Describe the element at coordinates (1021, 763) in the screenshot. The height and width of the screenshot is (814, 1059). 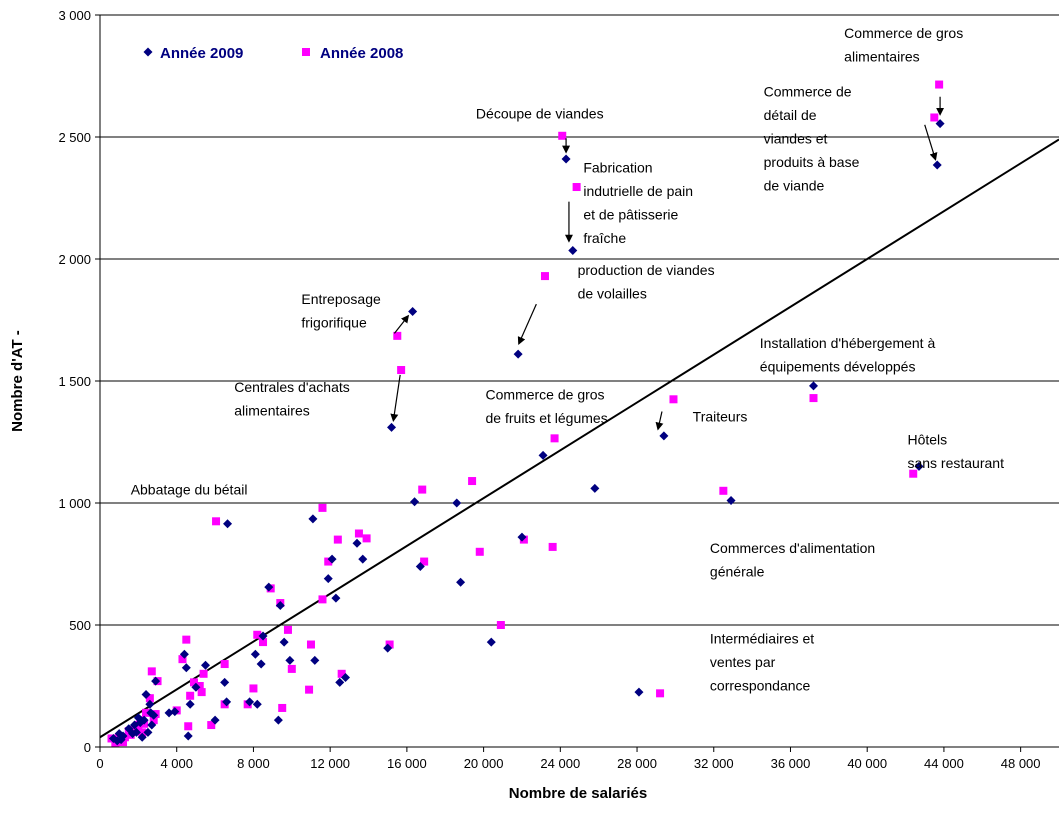
I see `x-tick-label-12: 48 000` at that location.